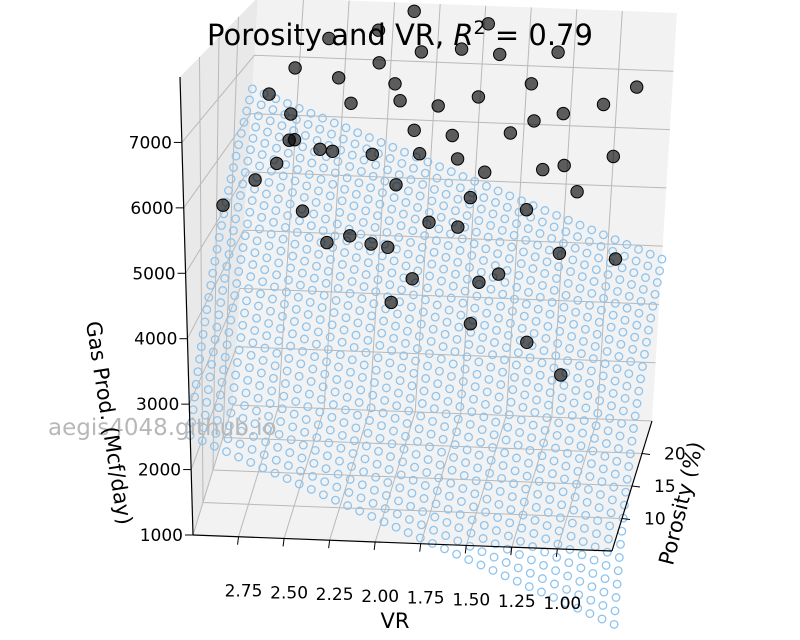  I want to click on x-tick-mark, so click(465, 549).